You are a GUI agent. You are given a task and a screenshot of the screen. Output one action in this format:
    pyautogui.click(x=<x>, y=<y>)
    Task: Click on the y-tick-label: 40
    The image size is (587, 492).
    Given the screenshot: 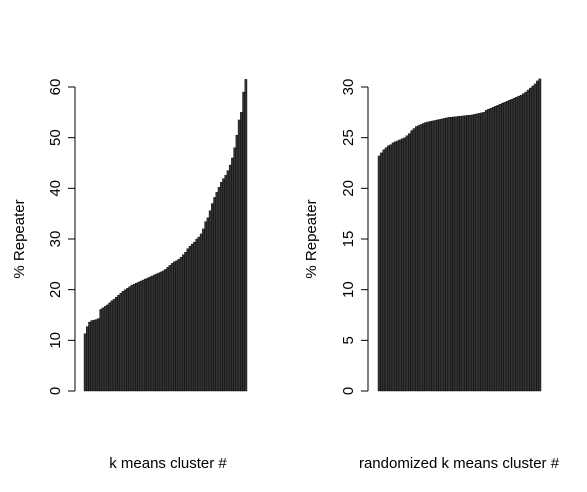 What is the action you would take?
    pyautogui.click(x=55, y=188)
    